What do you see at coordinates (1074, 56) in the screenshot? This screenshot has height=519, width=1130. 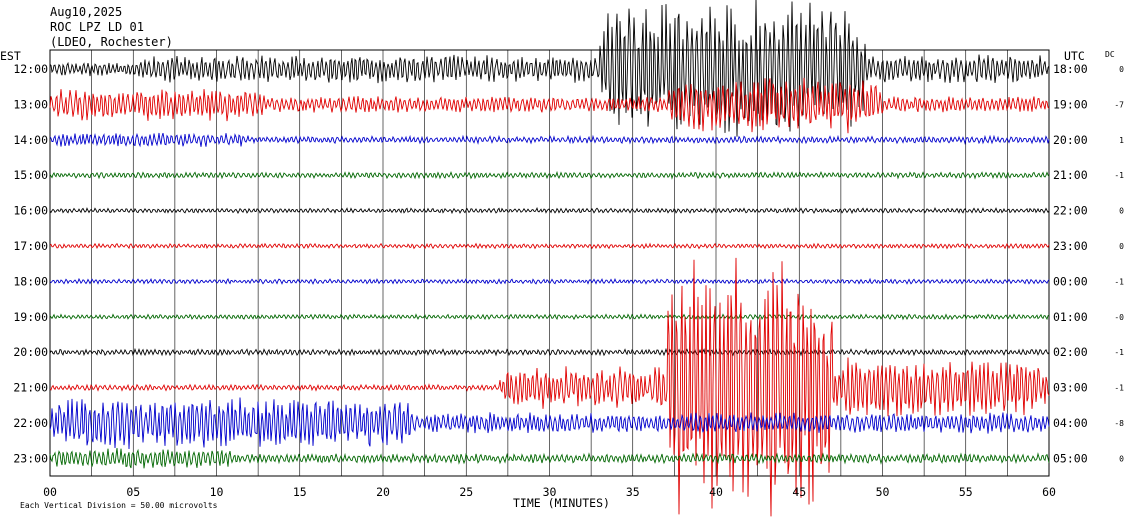 I see `right-axis-title: UTC` at bounding box center [1074, 56].